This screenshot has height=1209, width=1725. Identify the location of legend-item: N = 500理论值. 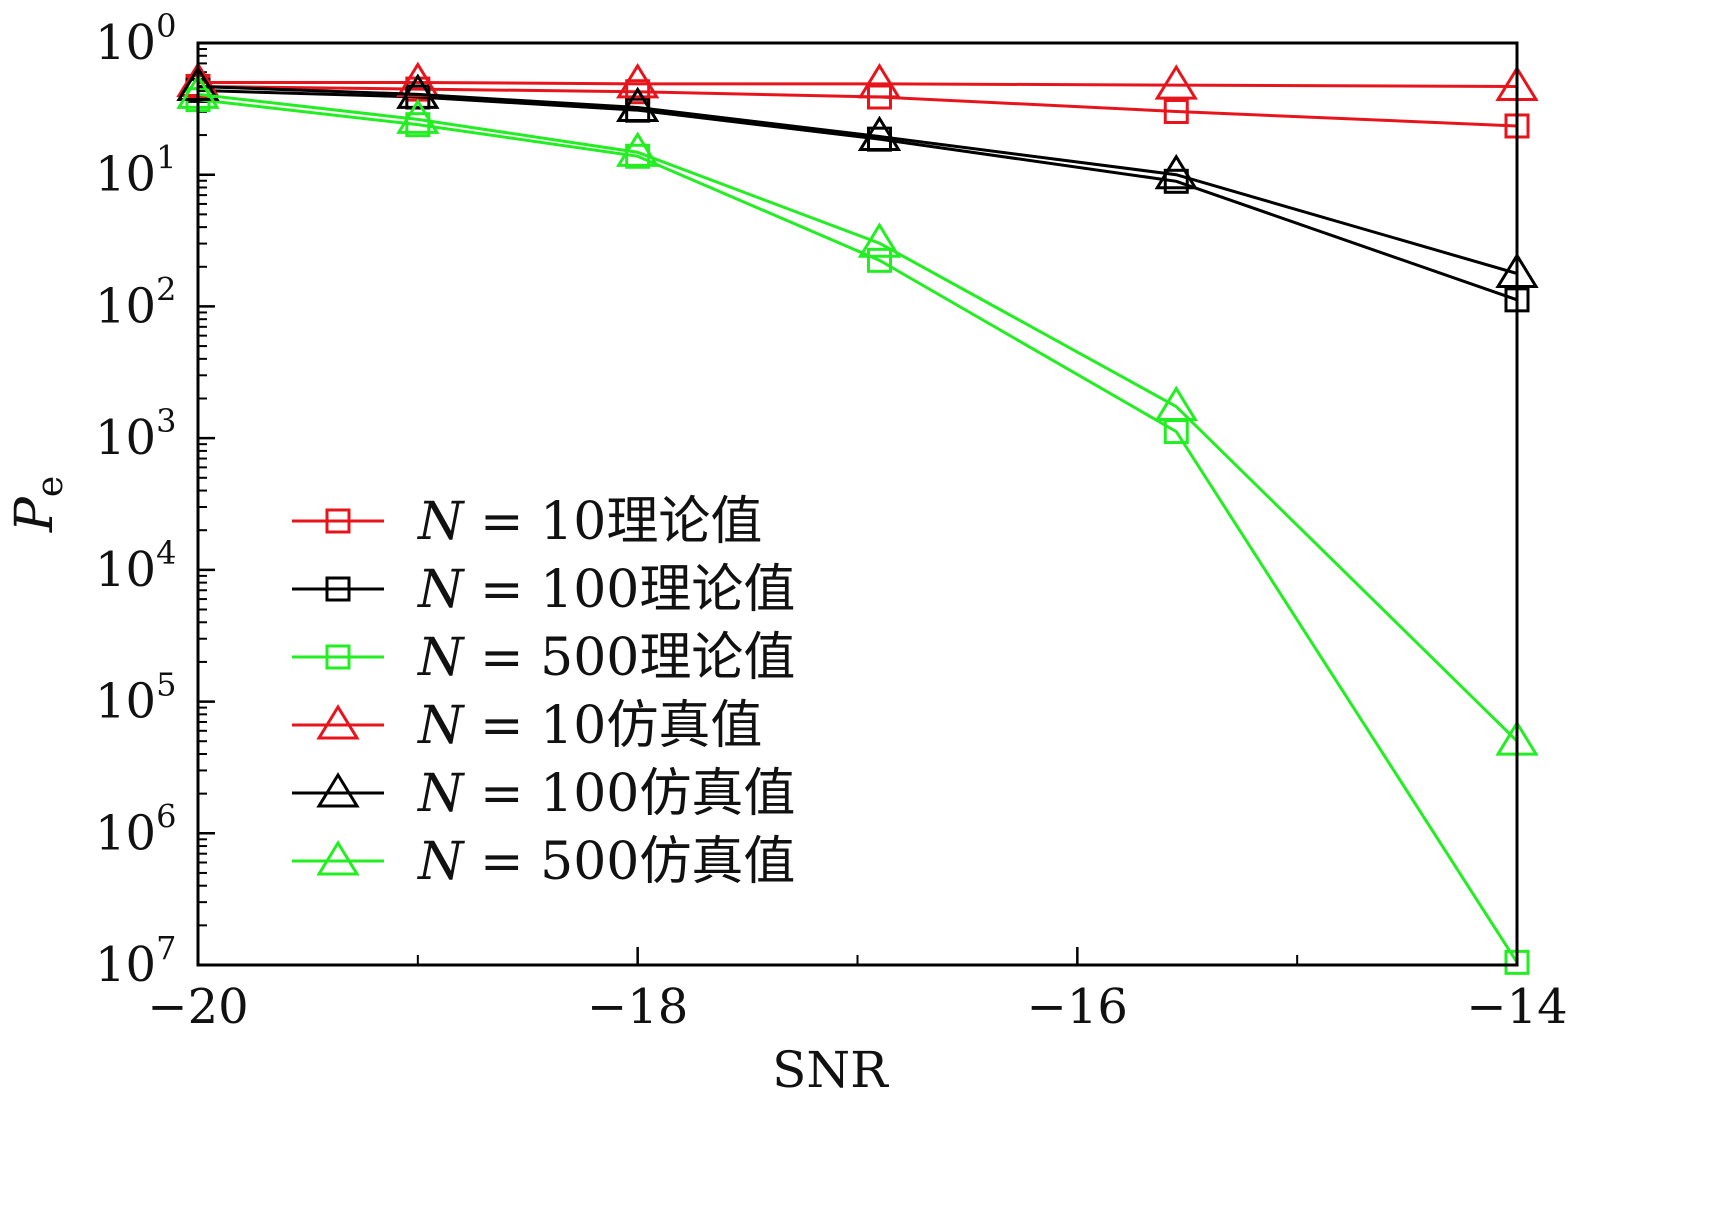
(543, 658).